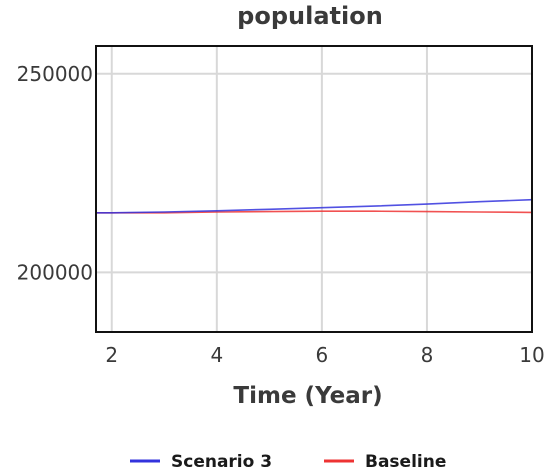 The image size is (550, 474). Describe the element at coordinates (55, 272) in the screenshot. I see `y-tick-label: 200000` at that location.